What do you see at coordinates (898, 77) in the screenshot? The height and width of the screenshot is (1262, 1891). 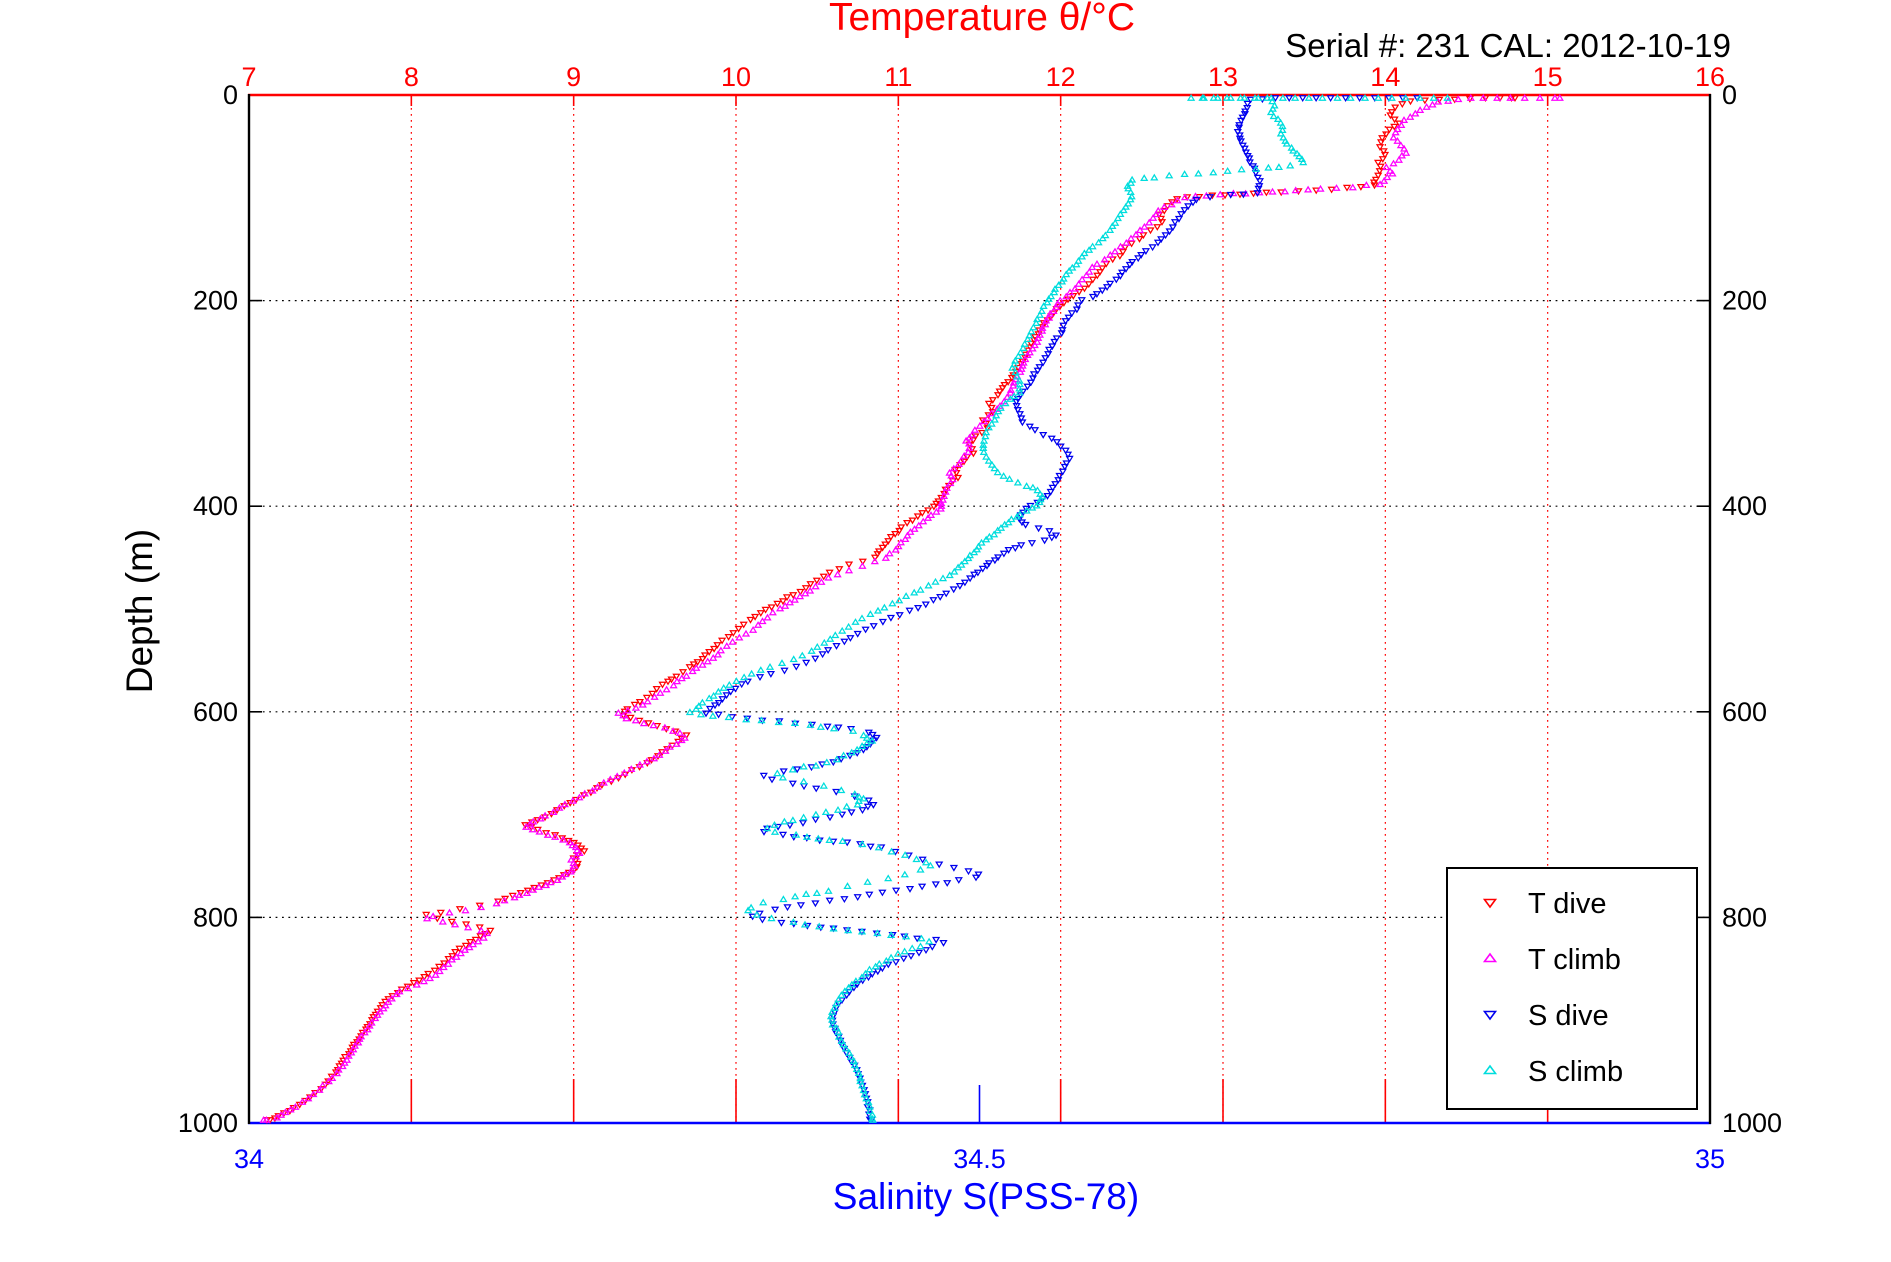 I see `svg-text: 11` at bounding box center [898, 77].